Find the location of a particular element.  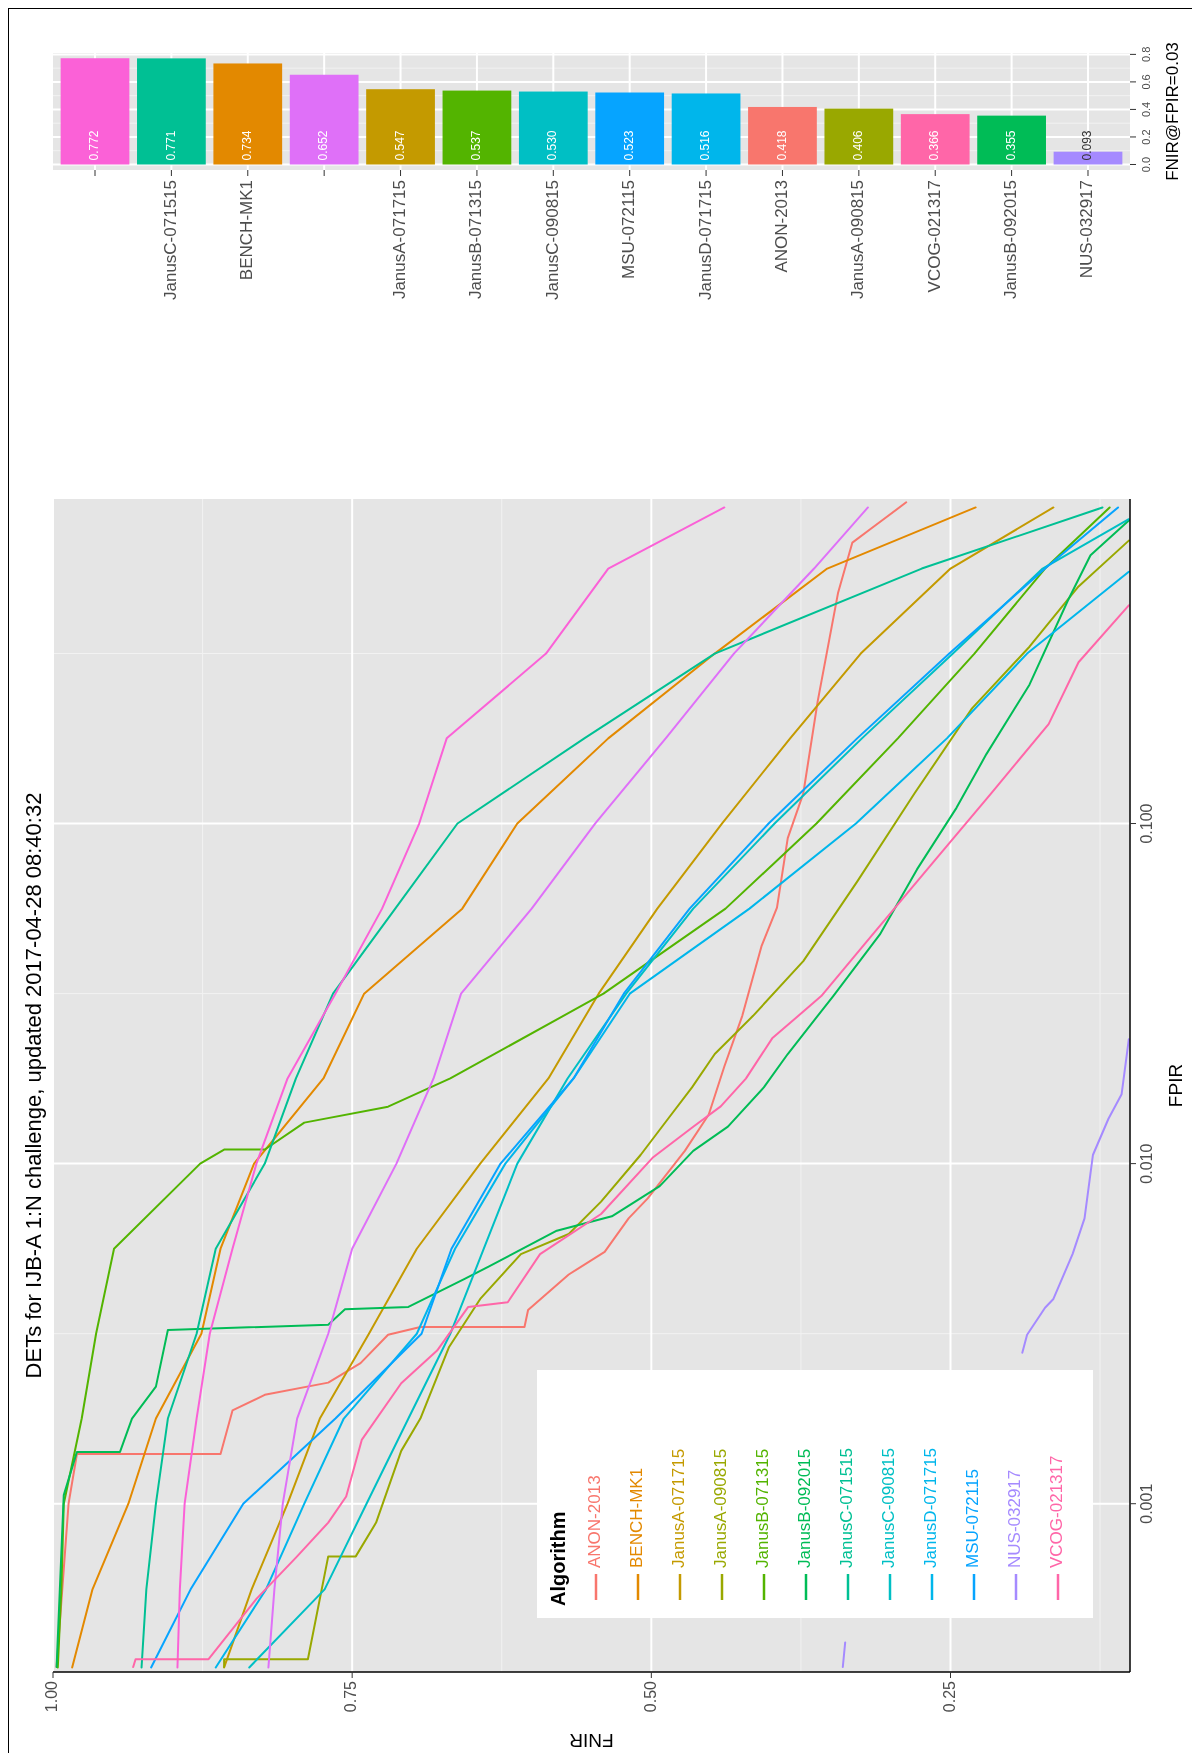

y-tick-label: 0.100 is located at coordinates (1146, 823).